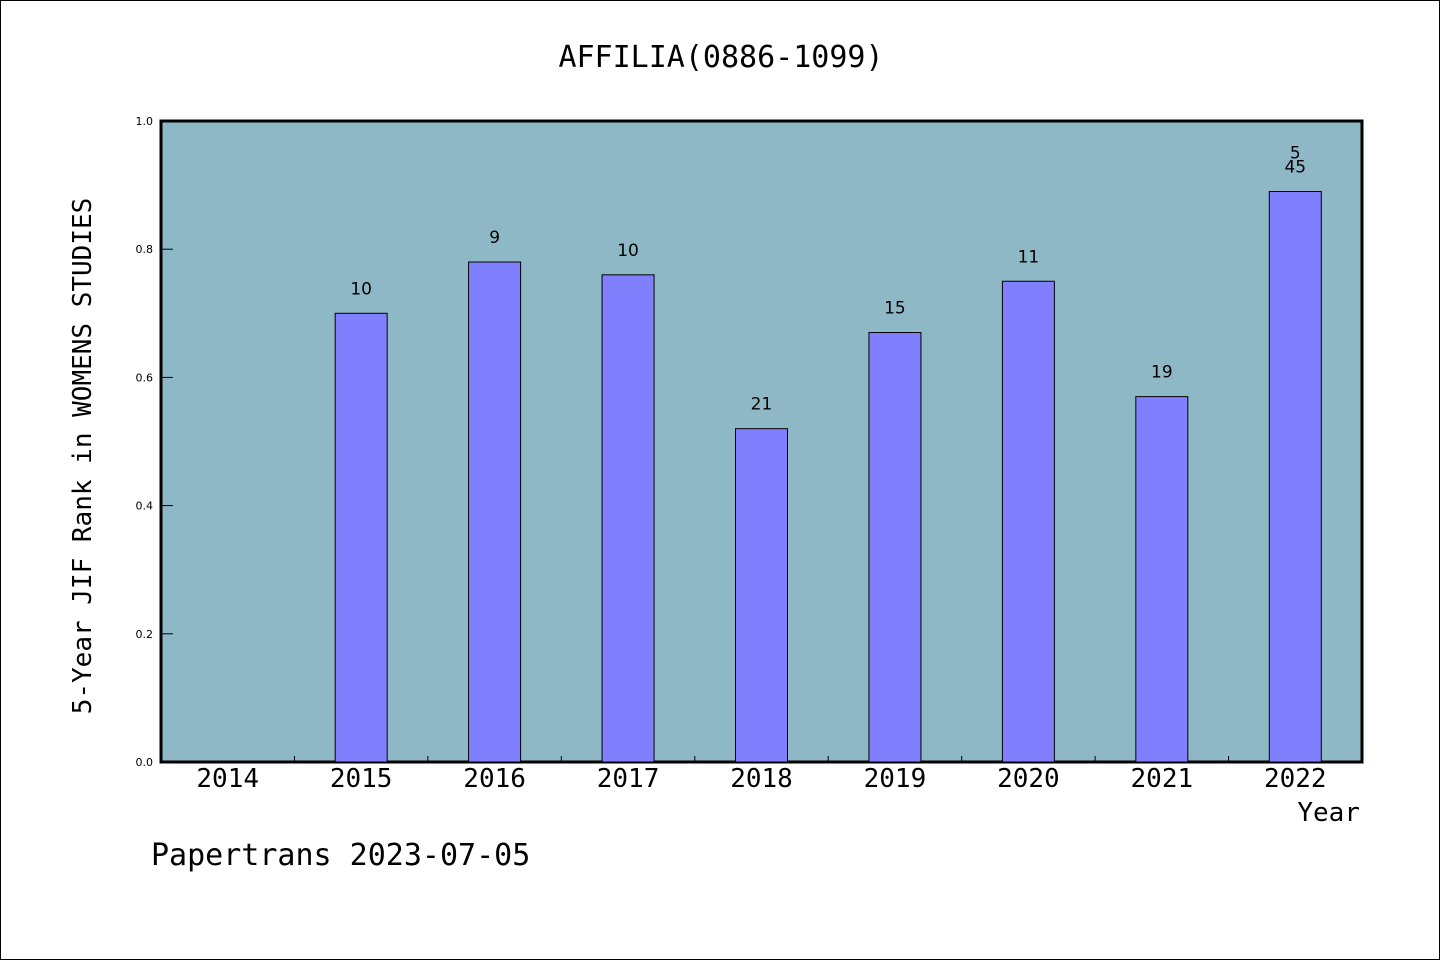 This screenshot has height=960, width=1440. I want to click on x-tick-labels: 2014 2015 2016 2017 2018 2019 2020 2021 2022, so click(761, 779).